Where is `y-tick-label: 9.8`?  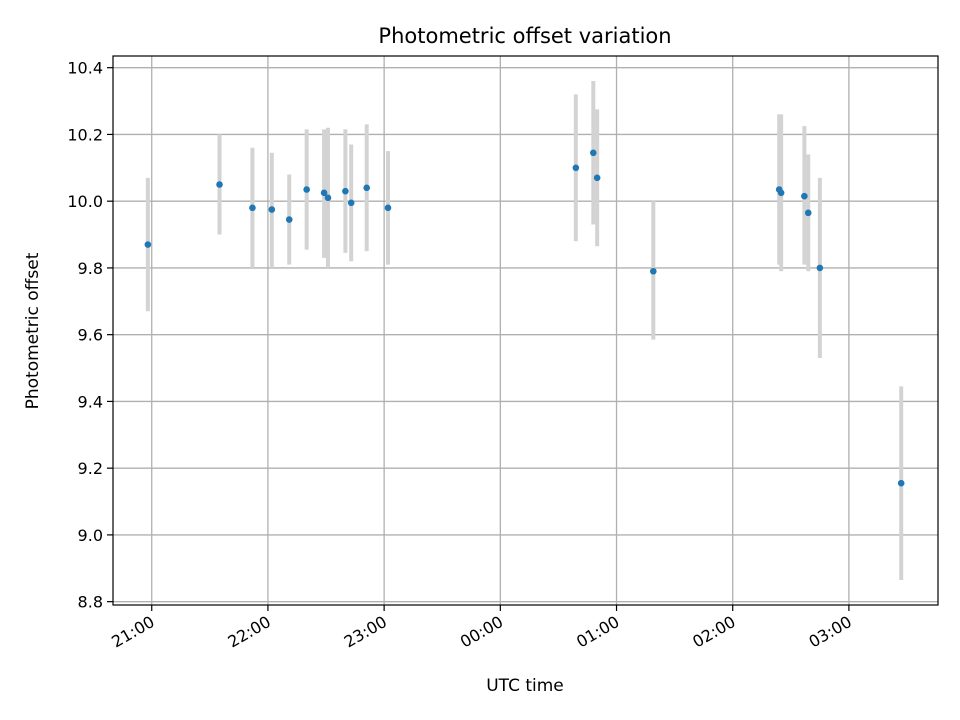
y-tick-label: 9.8 is located at coordinates (90, 268).